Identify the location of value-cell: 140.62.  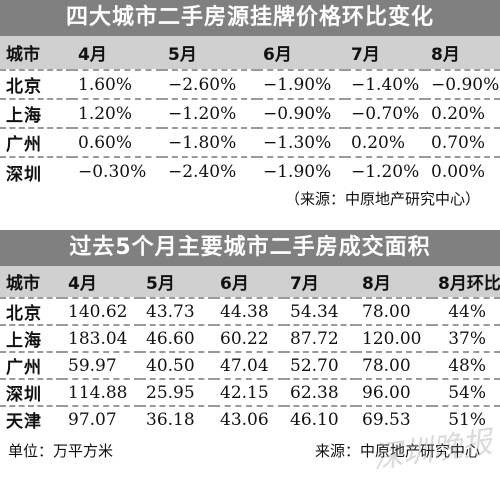
(98, 311).